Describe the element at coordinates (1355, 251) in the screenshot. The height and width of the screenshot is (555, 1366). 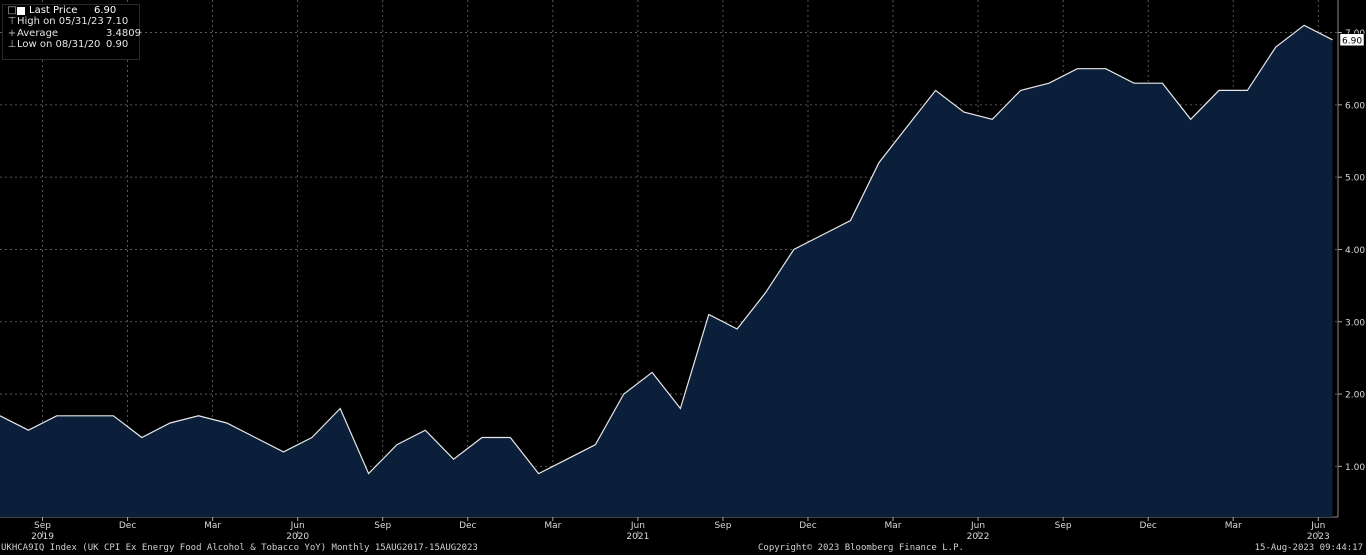
I see `y-tick-label: 4.00` at that location.